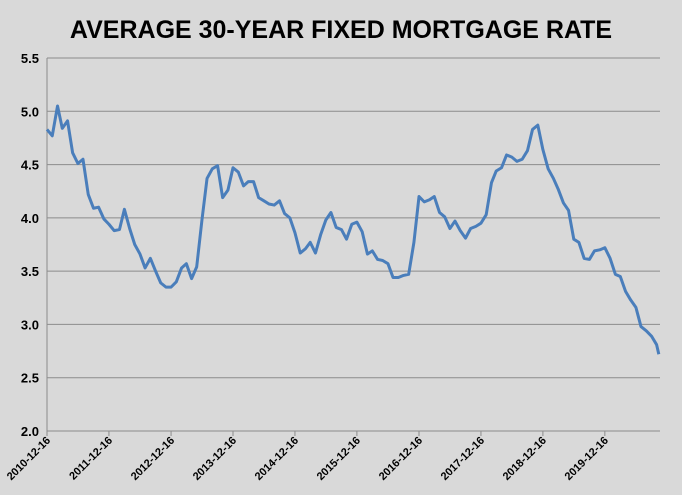  What do you see at coordinates (91, 459) in the screenshot?
I see `x-tick-label: 2011-12-16` at bounding box center [91, 459].